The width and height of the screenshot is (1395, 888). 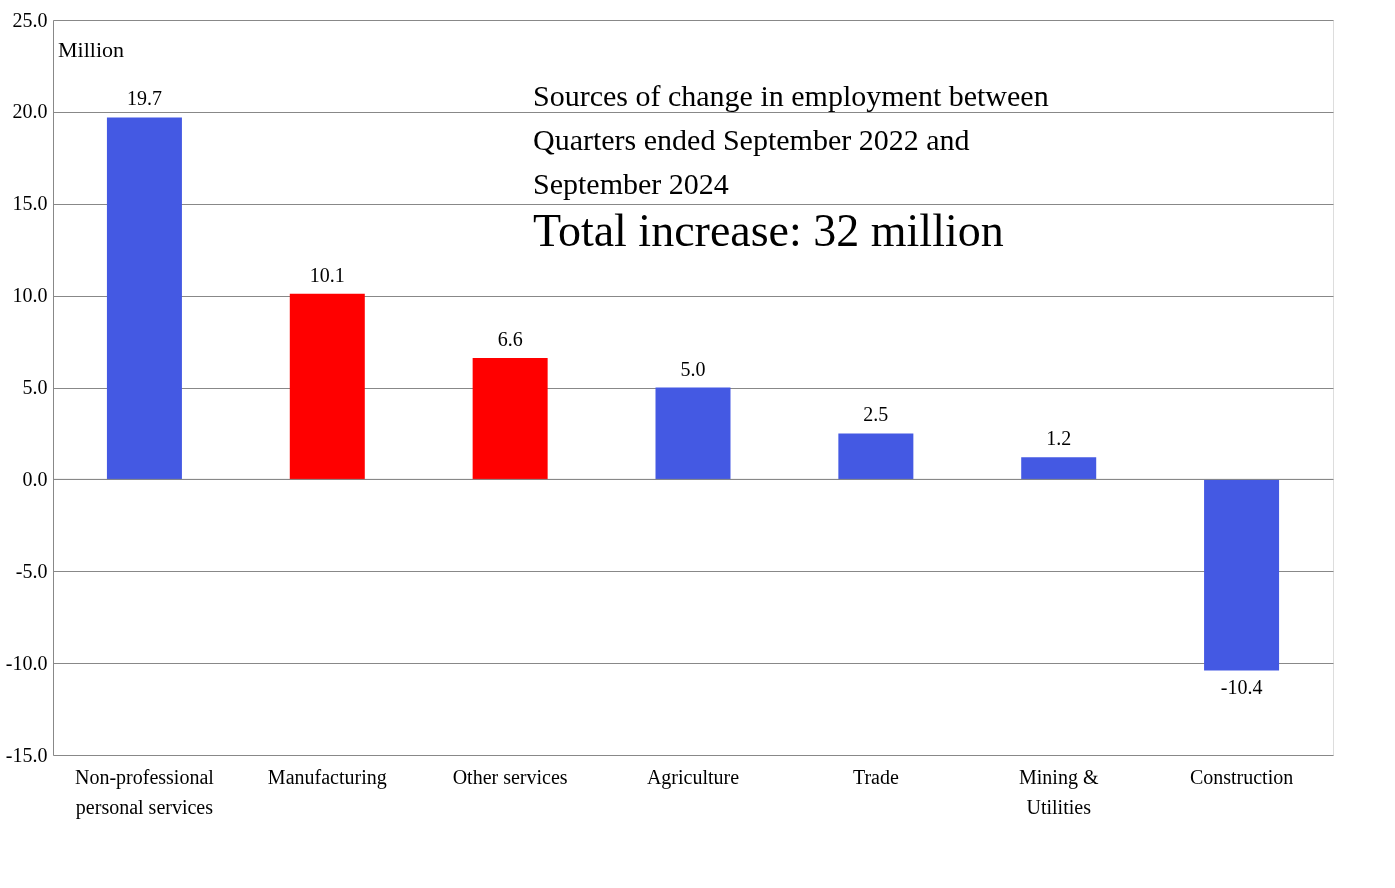 What do you see at coordinates (30, 203) in the screenshot?
I see `y-tick-label: 15.0` at bounding box center [30, 203].